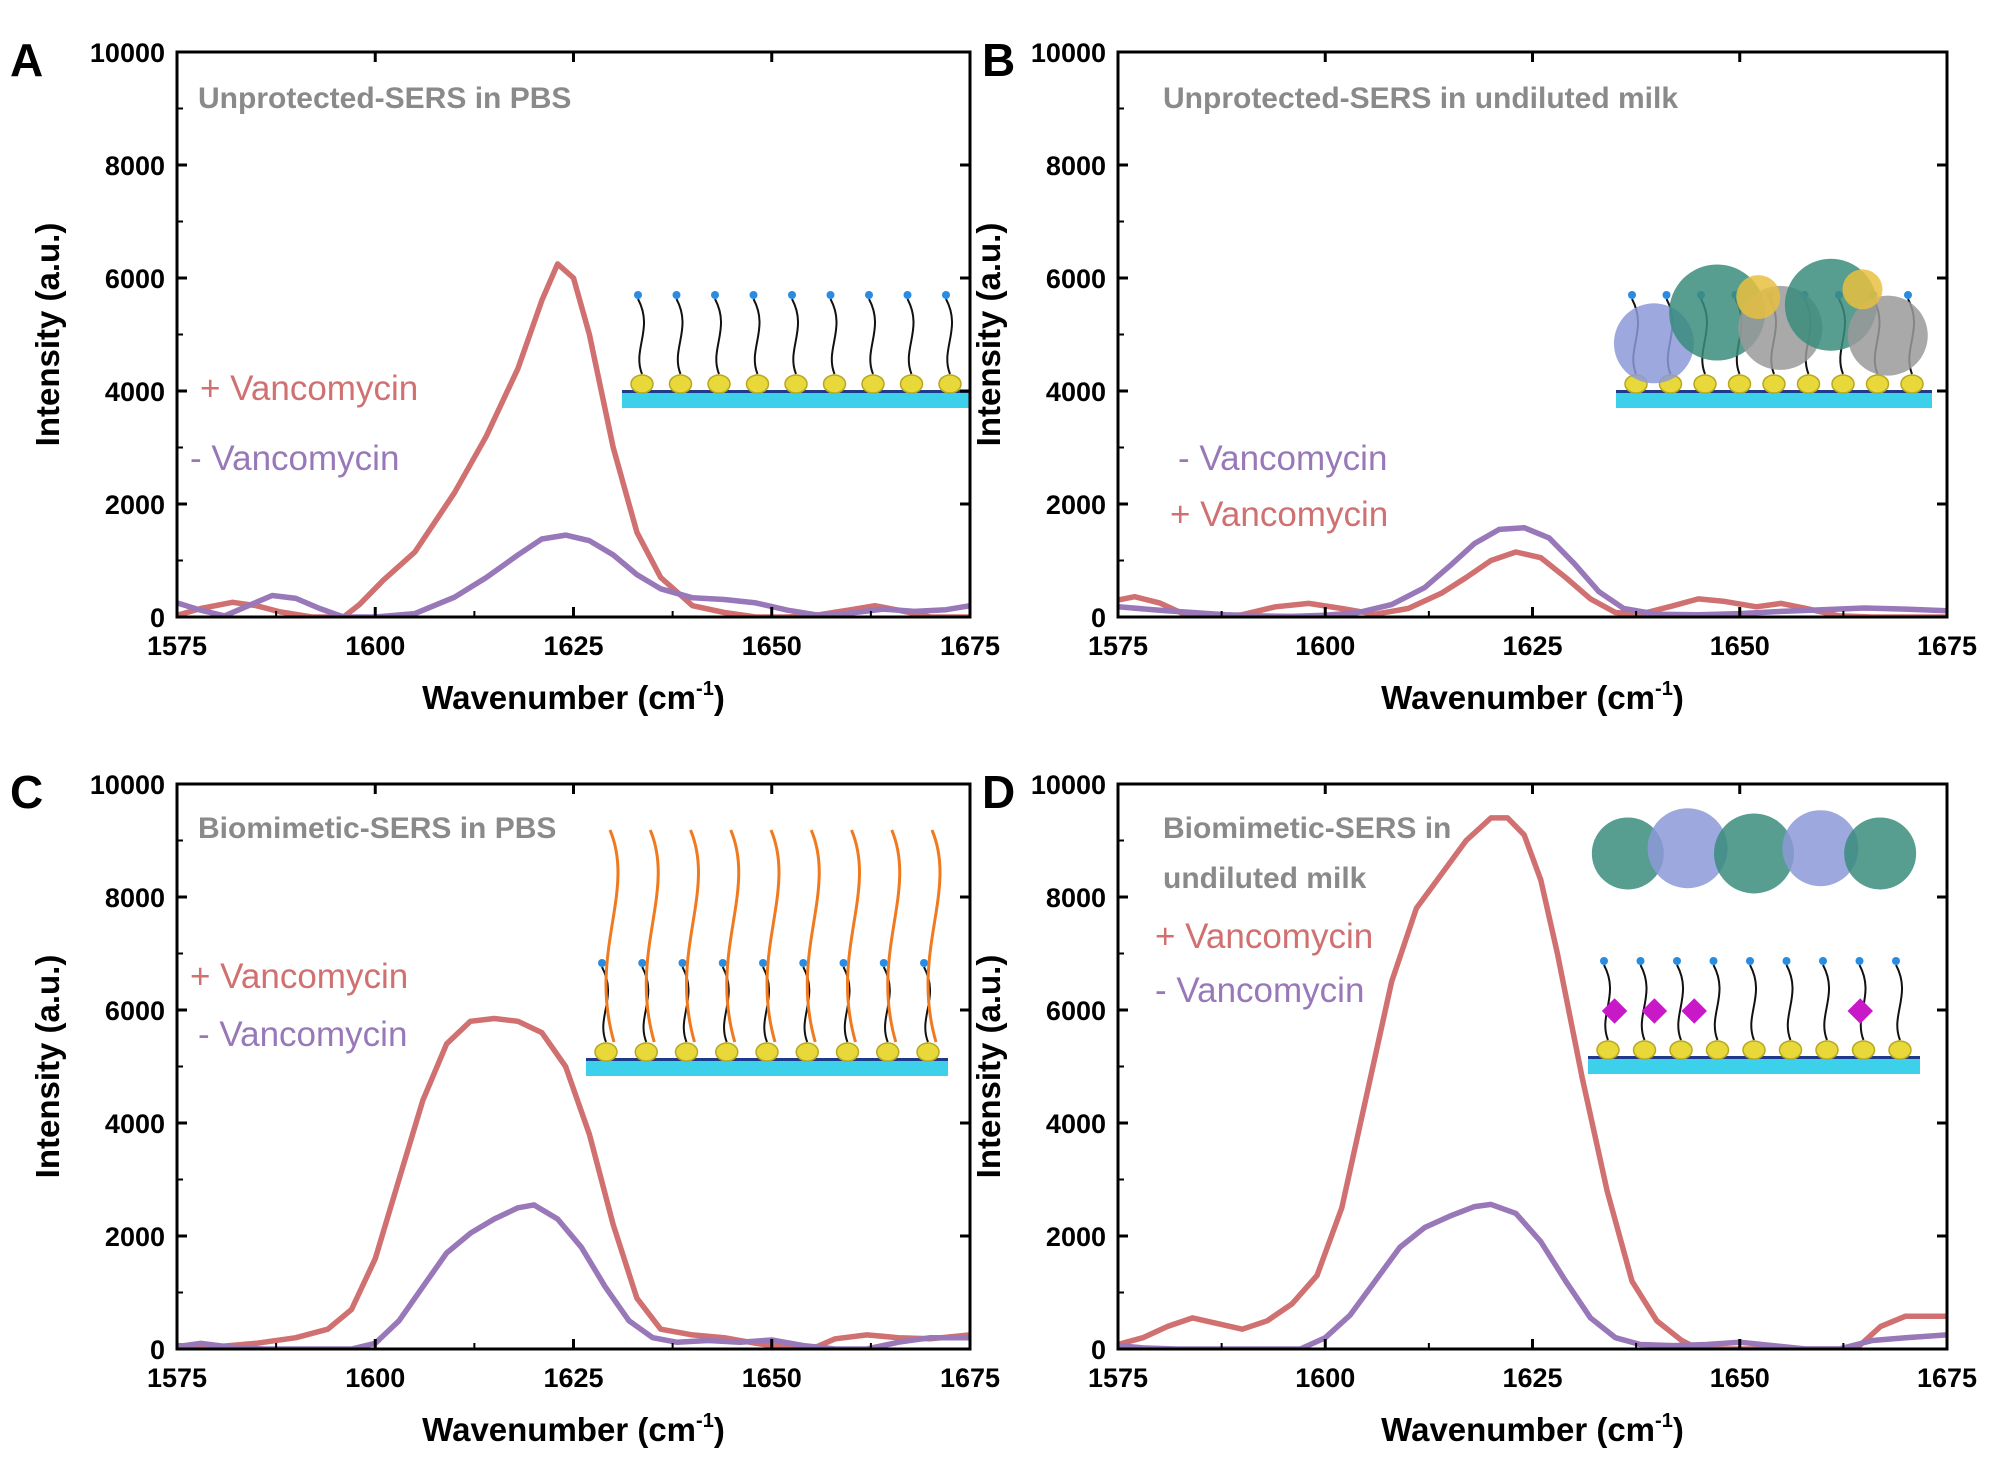 Image resolution: width=2000 pixels, height=1484 pixels. I want to click on panel-note: undiluted milk, so click(1265, 878).